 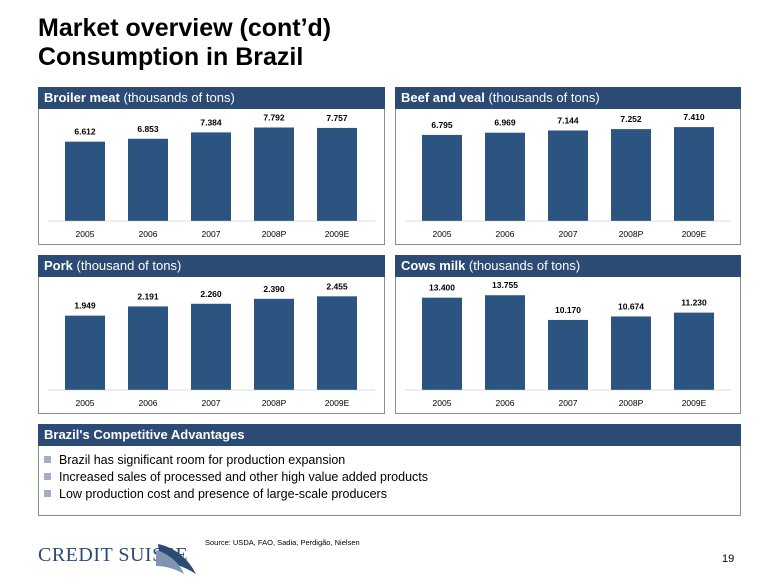 What do you see at coordinates (171, 57) in the screenshot?
I see `title-line-2: Consumption in Brazil` at bounding box center [171, 57].